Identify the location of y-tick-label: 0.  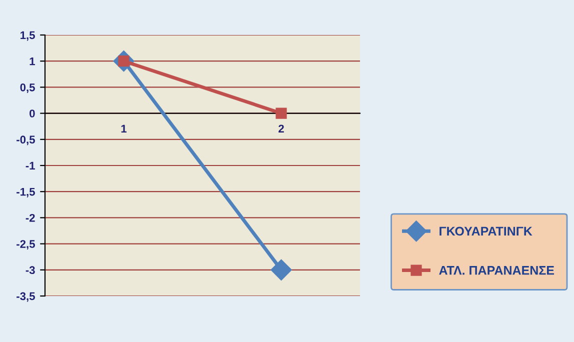
(32, 114).